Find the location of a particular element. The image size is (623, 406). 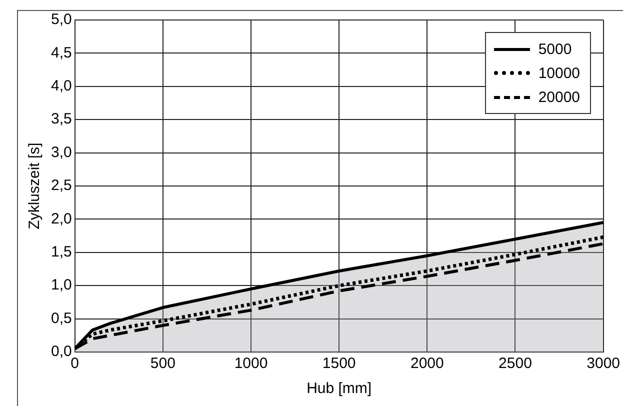

legend-label: 20000 is located at coordinates (559, 97).